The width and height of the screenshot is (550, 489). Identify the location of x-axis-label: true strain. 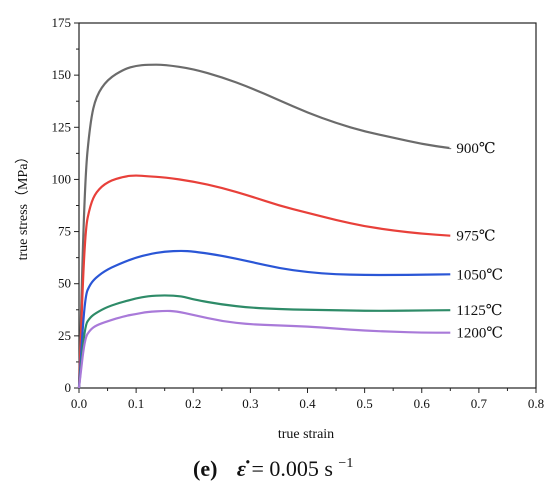
(306, 434).